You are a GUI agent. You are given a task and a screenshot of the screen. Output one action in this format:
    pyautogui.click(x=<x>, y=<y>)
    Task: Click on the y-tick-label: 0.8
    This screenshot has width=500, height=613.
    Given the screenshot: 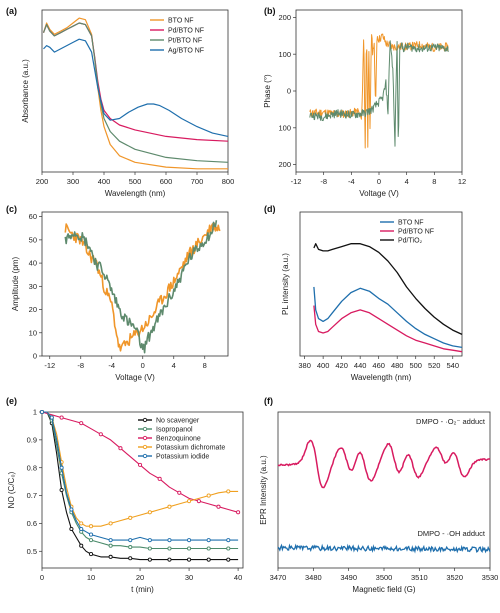 What is the action you would take?
    pyautogui.click(x=32, y=467)
    